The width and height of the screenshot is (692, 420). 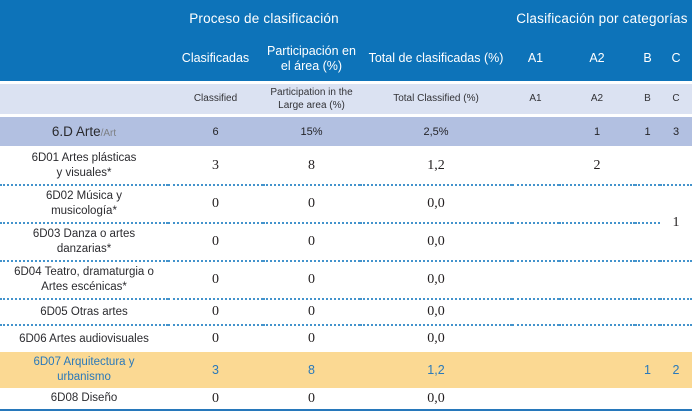 What do you see at coordinates (436, 18) in the screenshot?
I see `group-header-spacer` at bounding box center [436, 18].